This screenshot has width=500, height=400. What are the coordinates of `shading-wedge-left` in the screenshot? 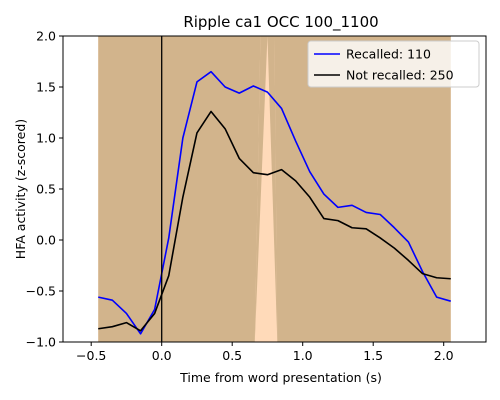 It's located at (261, 189).